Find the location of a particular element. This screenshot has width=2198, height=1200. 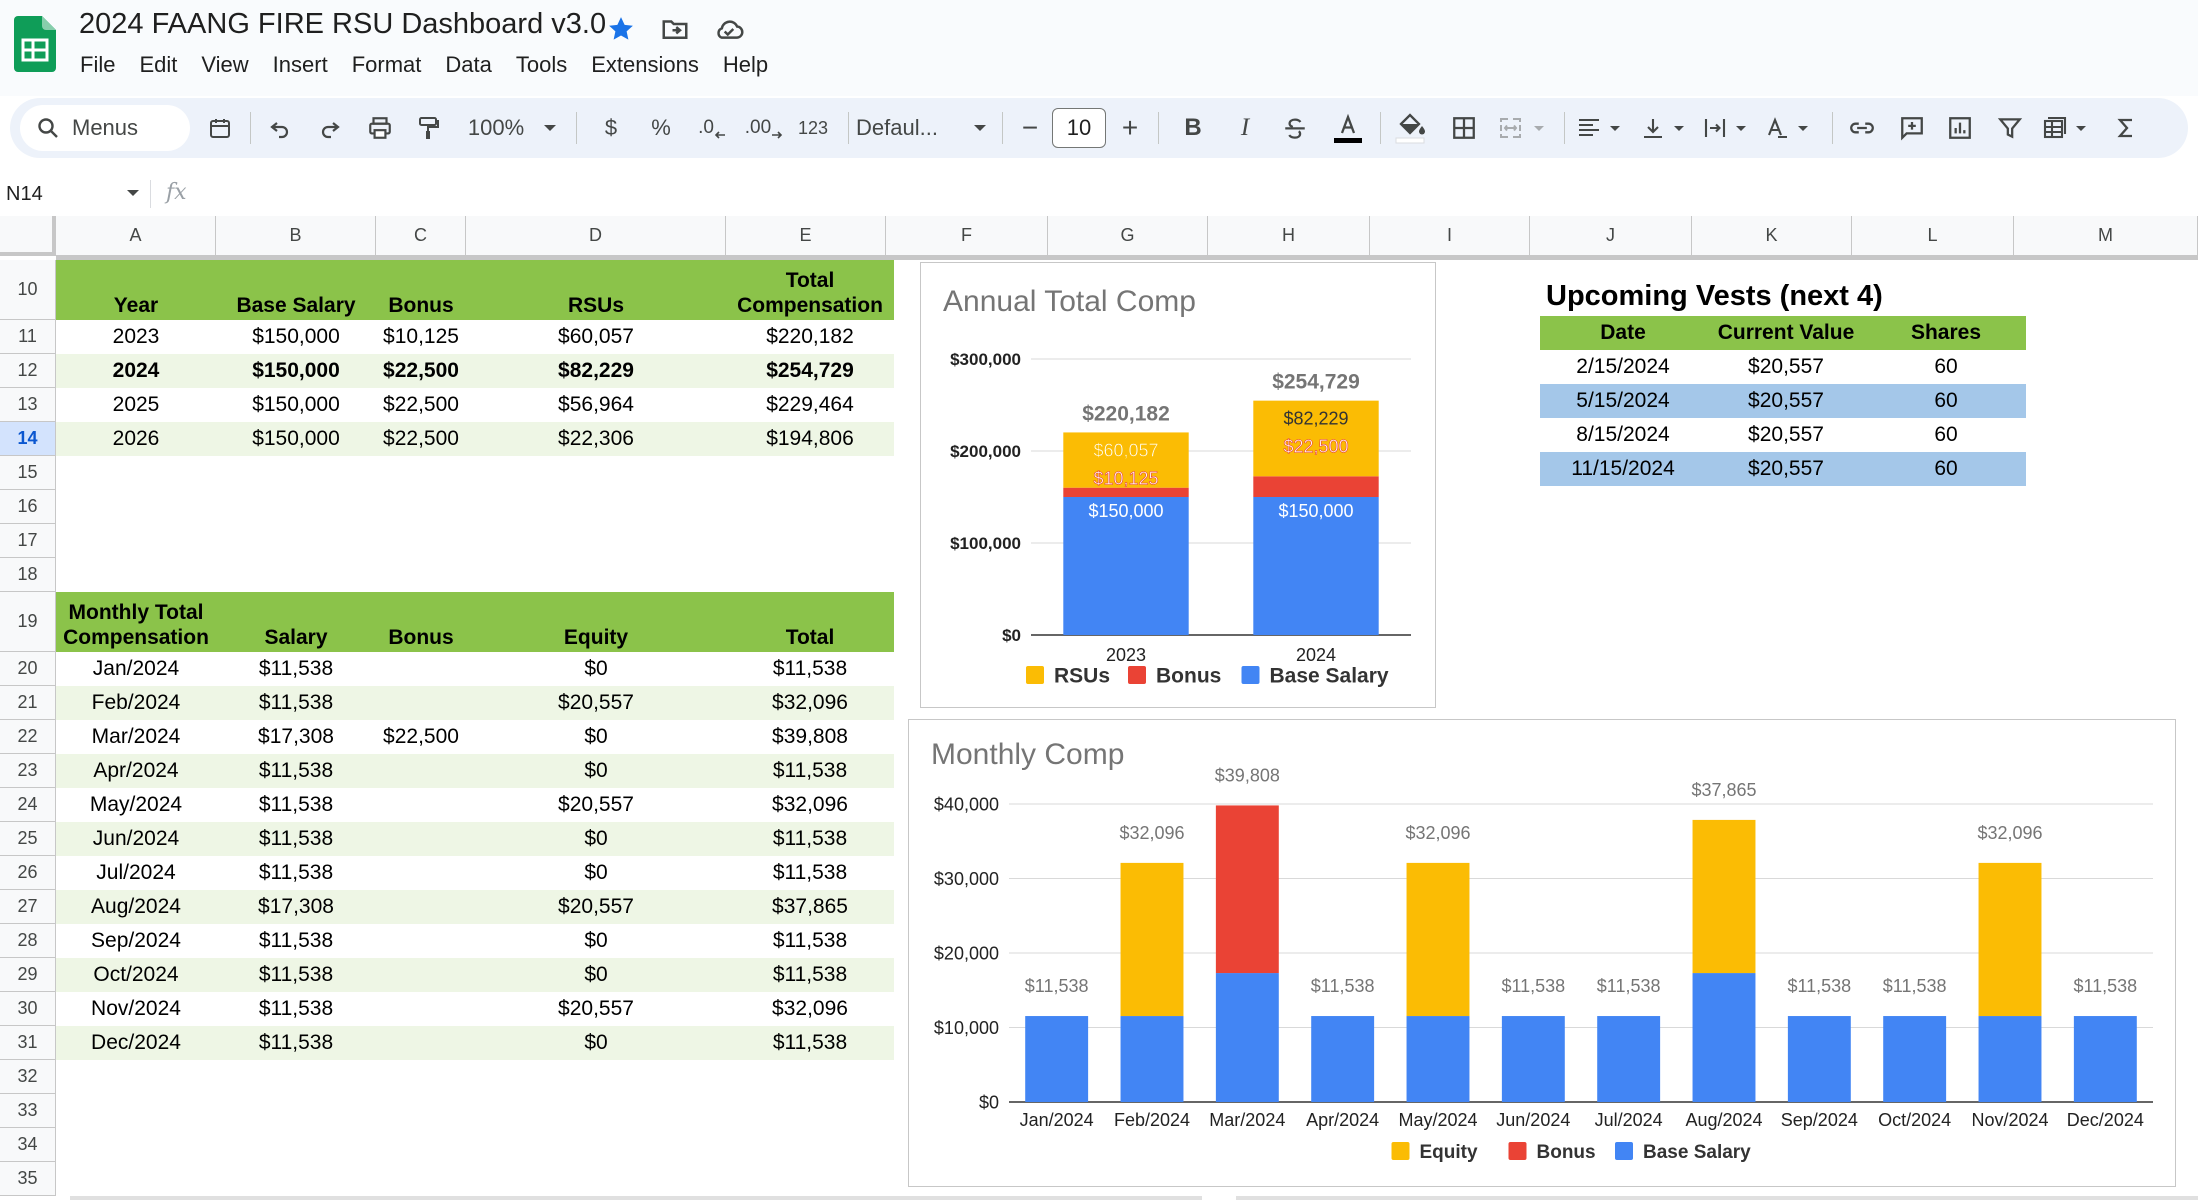

table-cell: 11/15/2024 is located at coordinates (1623, 468).